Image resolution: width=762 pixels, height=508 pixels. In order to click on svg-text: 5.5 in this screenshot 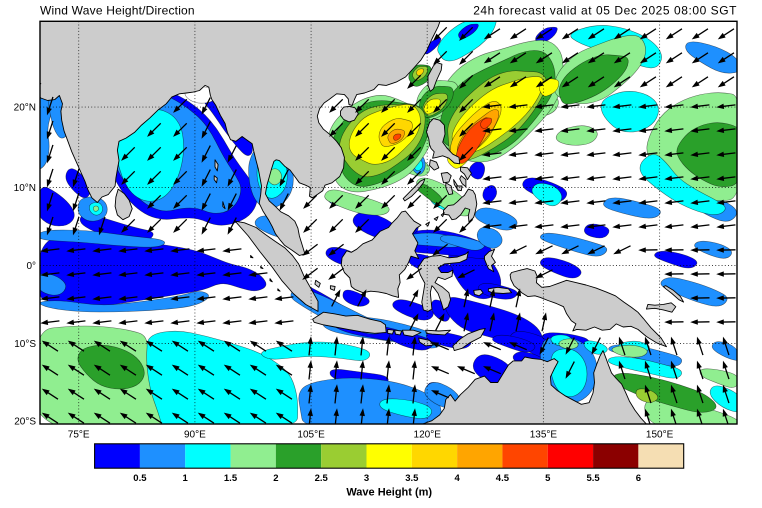, I will do `click(593, 478)`.